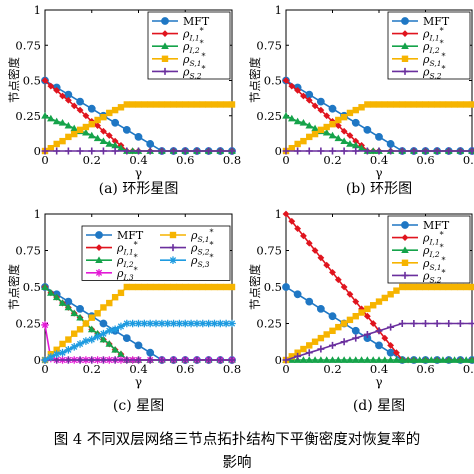  I want to click on panel-d-legend-label: MFT, so click(436, 225).